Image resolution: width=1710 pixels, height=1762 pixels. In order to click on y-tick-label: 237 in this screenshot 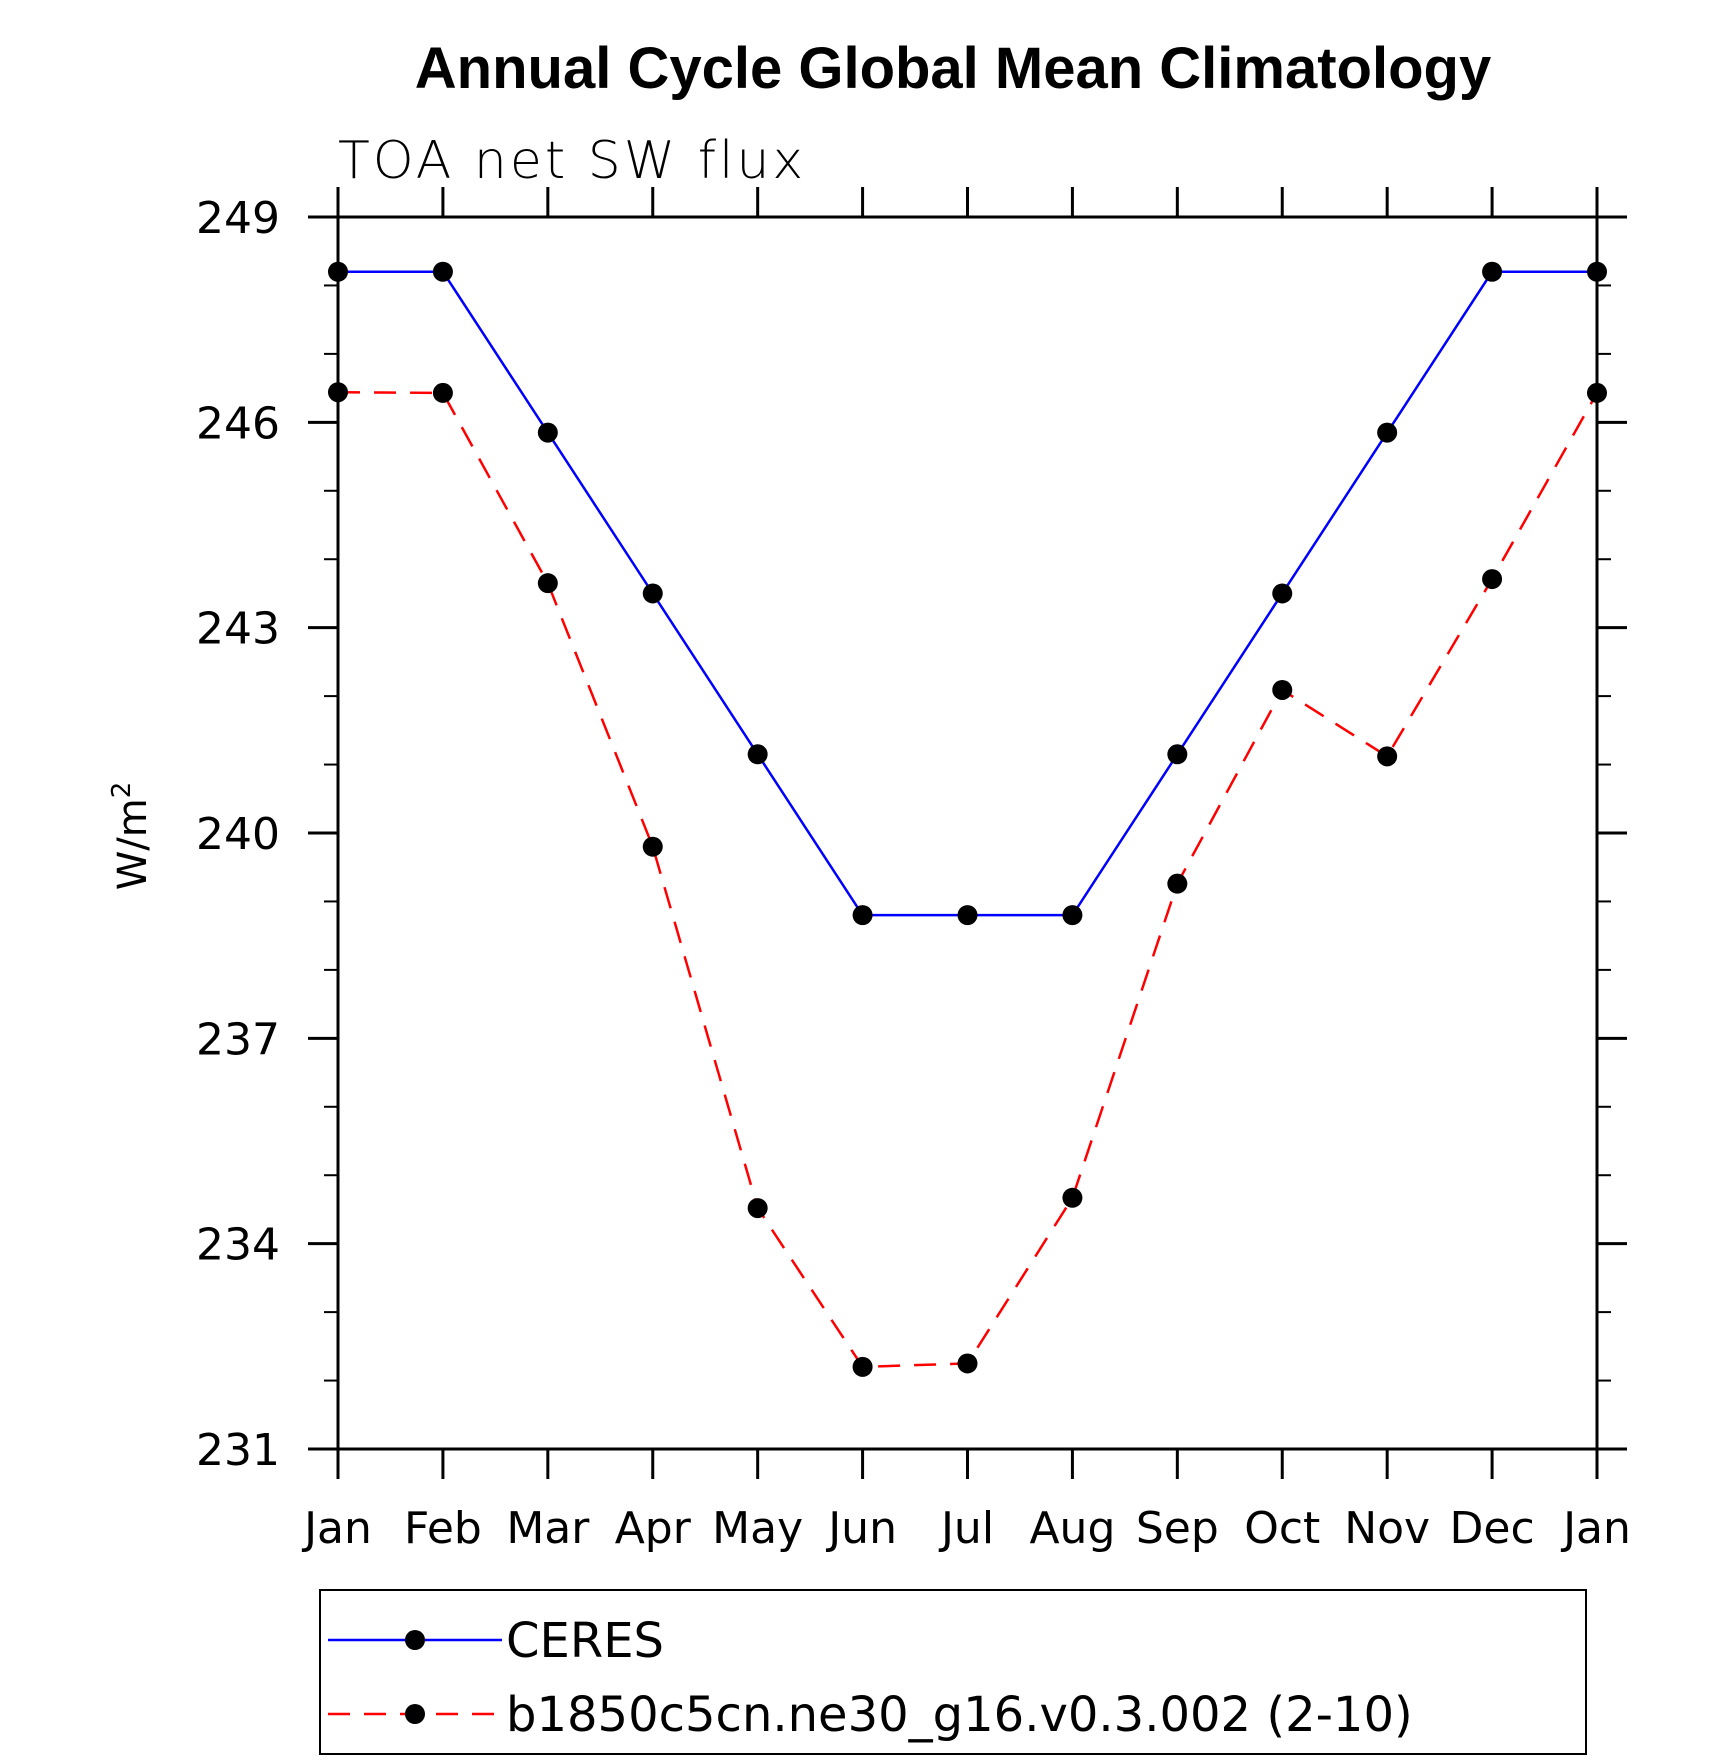, I will do `click(238, 1039)`.